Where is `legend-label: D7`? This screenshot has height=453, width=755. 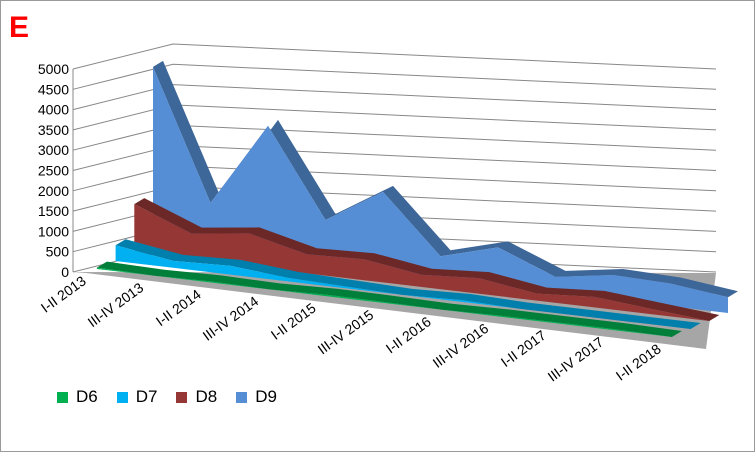
legend-label: D7 is located at coordinates (147, 397).